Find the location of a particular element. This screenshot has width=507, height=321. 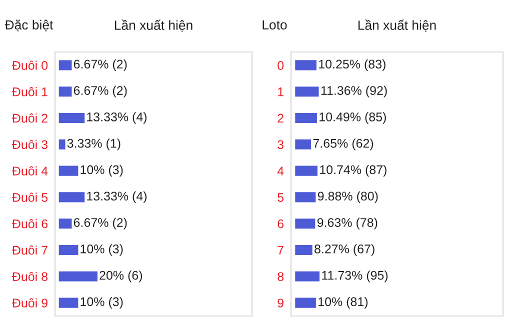

y-tick-label: Đuôi 4 is located at coordinates (30, 171).